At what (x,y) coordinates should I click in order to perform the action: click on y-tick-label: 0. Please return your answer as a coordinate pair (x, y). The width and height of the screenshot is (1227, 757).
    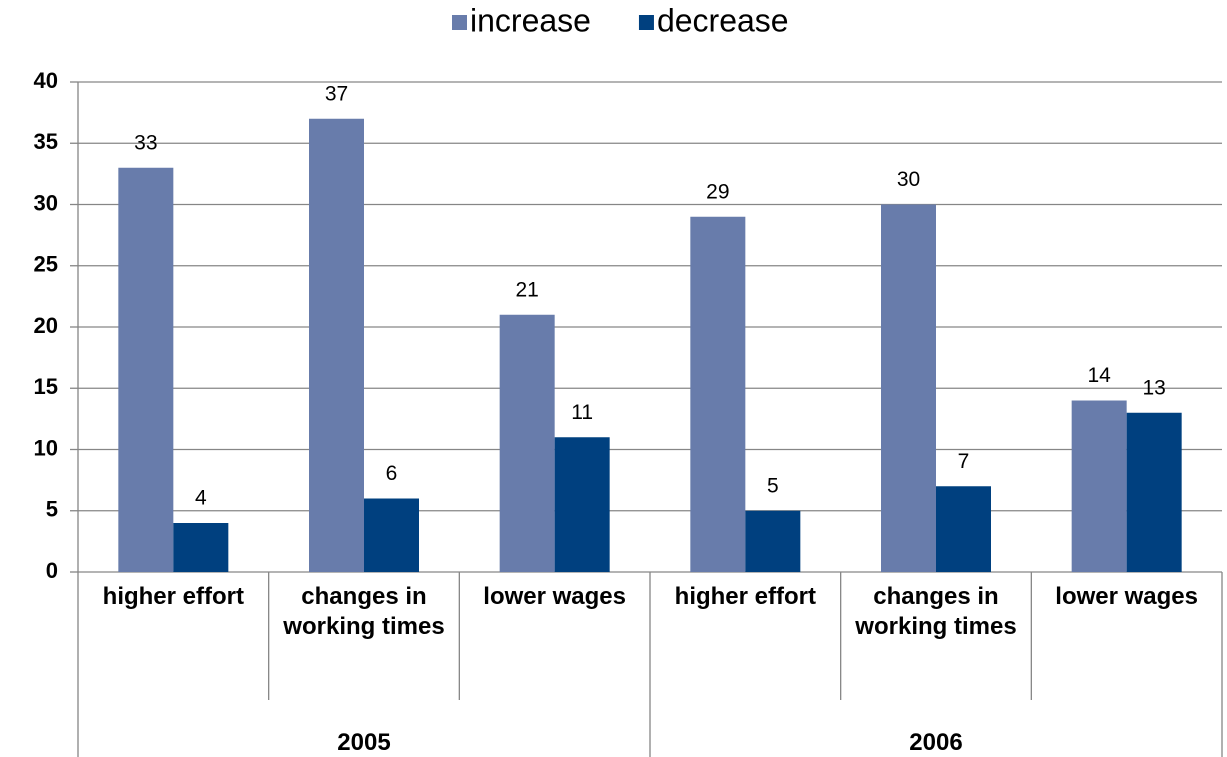
    Looking at the image, I should click on (52, 570).